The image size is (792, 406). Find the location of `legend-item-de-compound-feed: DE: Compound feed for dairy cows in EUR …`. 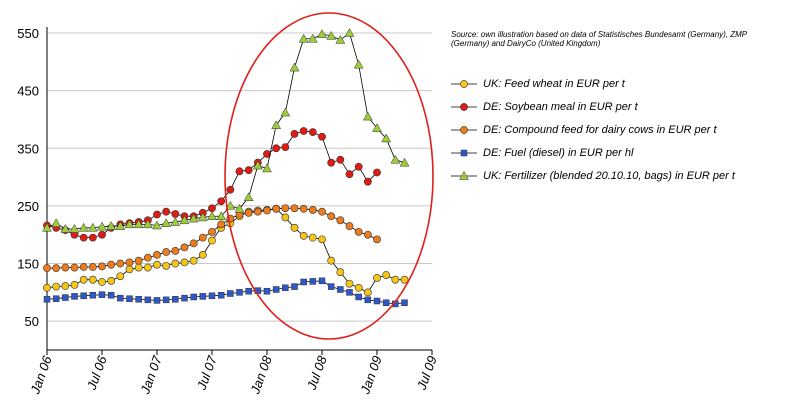

legend-item-de-compound-feed: DE: Compound feed for dairy cows in EUR … is located at coordinates (619, 129).